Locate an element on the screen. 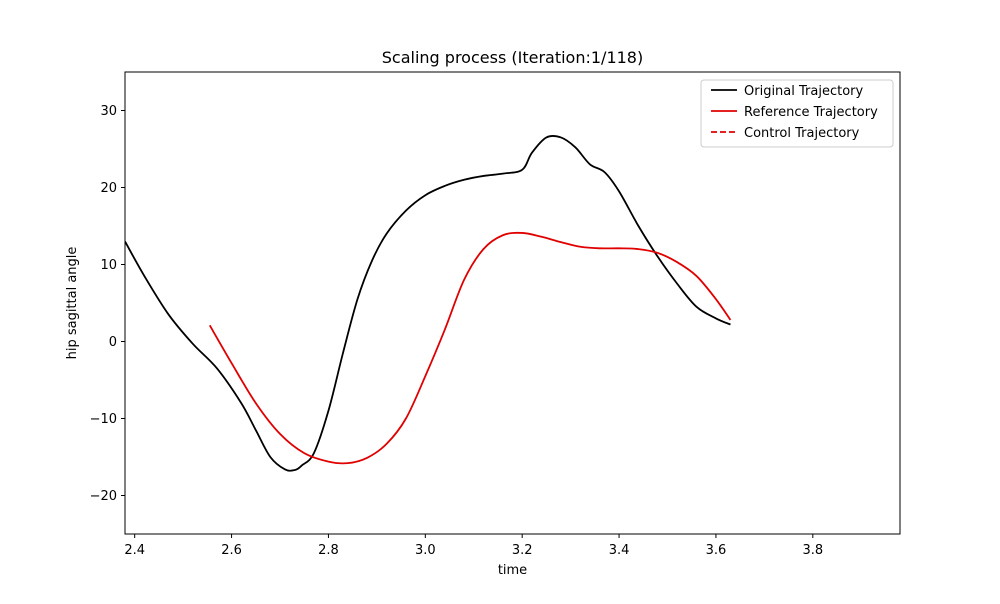 The width and height of the screenshot is (1000, 604). x-tick-label: 3.8 is located at coordinates (812, 550).